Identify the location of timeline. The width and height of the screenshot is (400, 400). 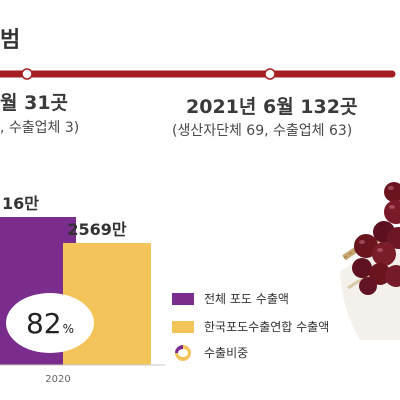
(198, 74).